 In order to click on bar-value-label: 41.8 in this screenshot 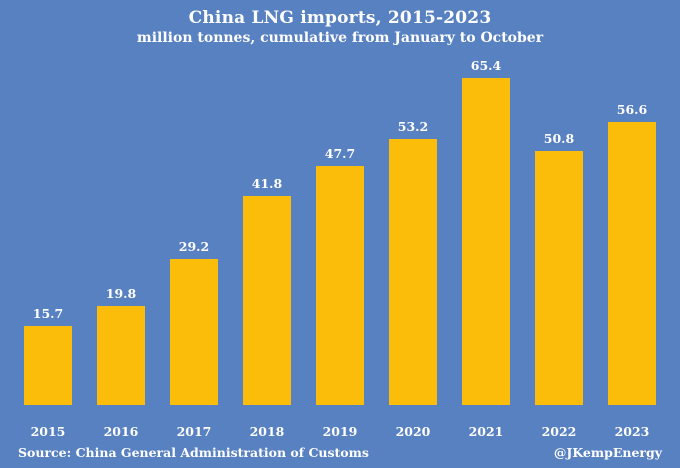, I will do `click(267, 183)`.